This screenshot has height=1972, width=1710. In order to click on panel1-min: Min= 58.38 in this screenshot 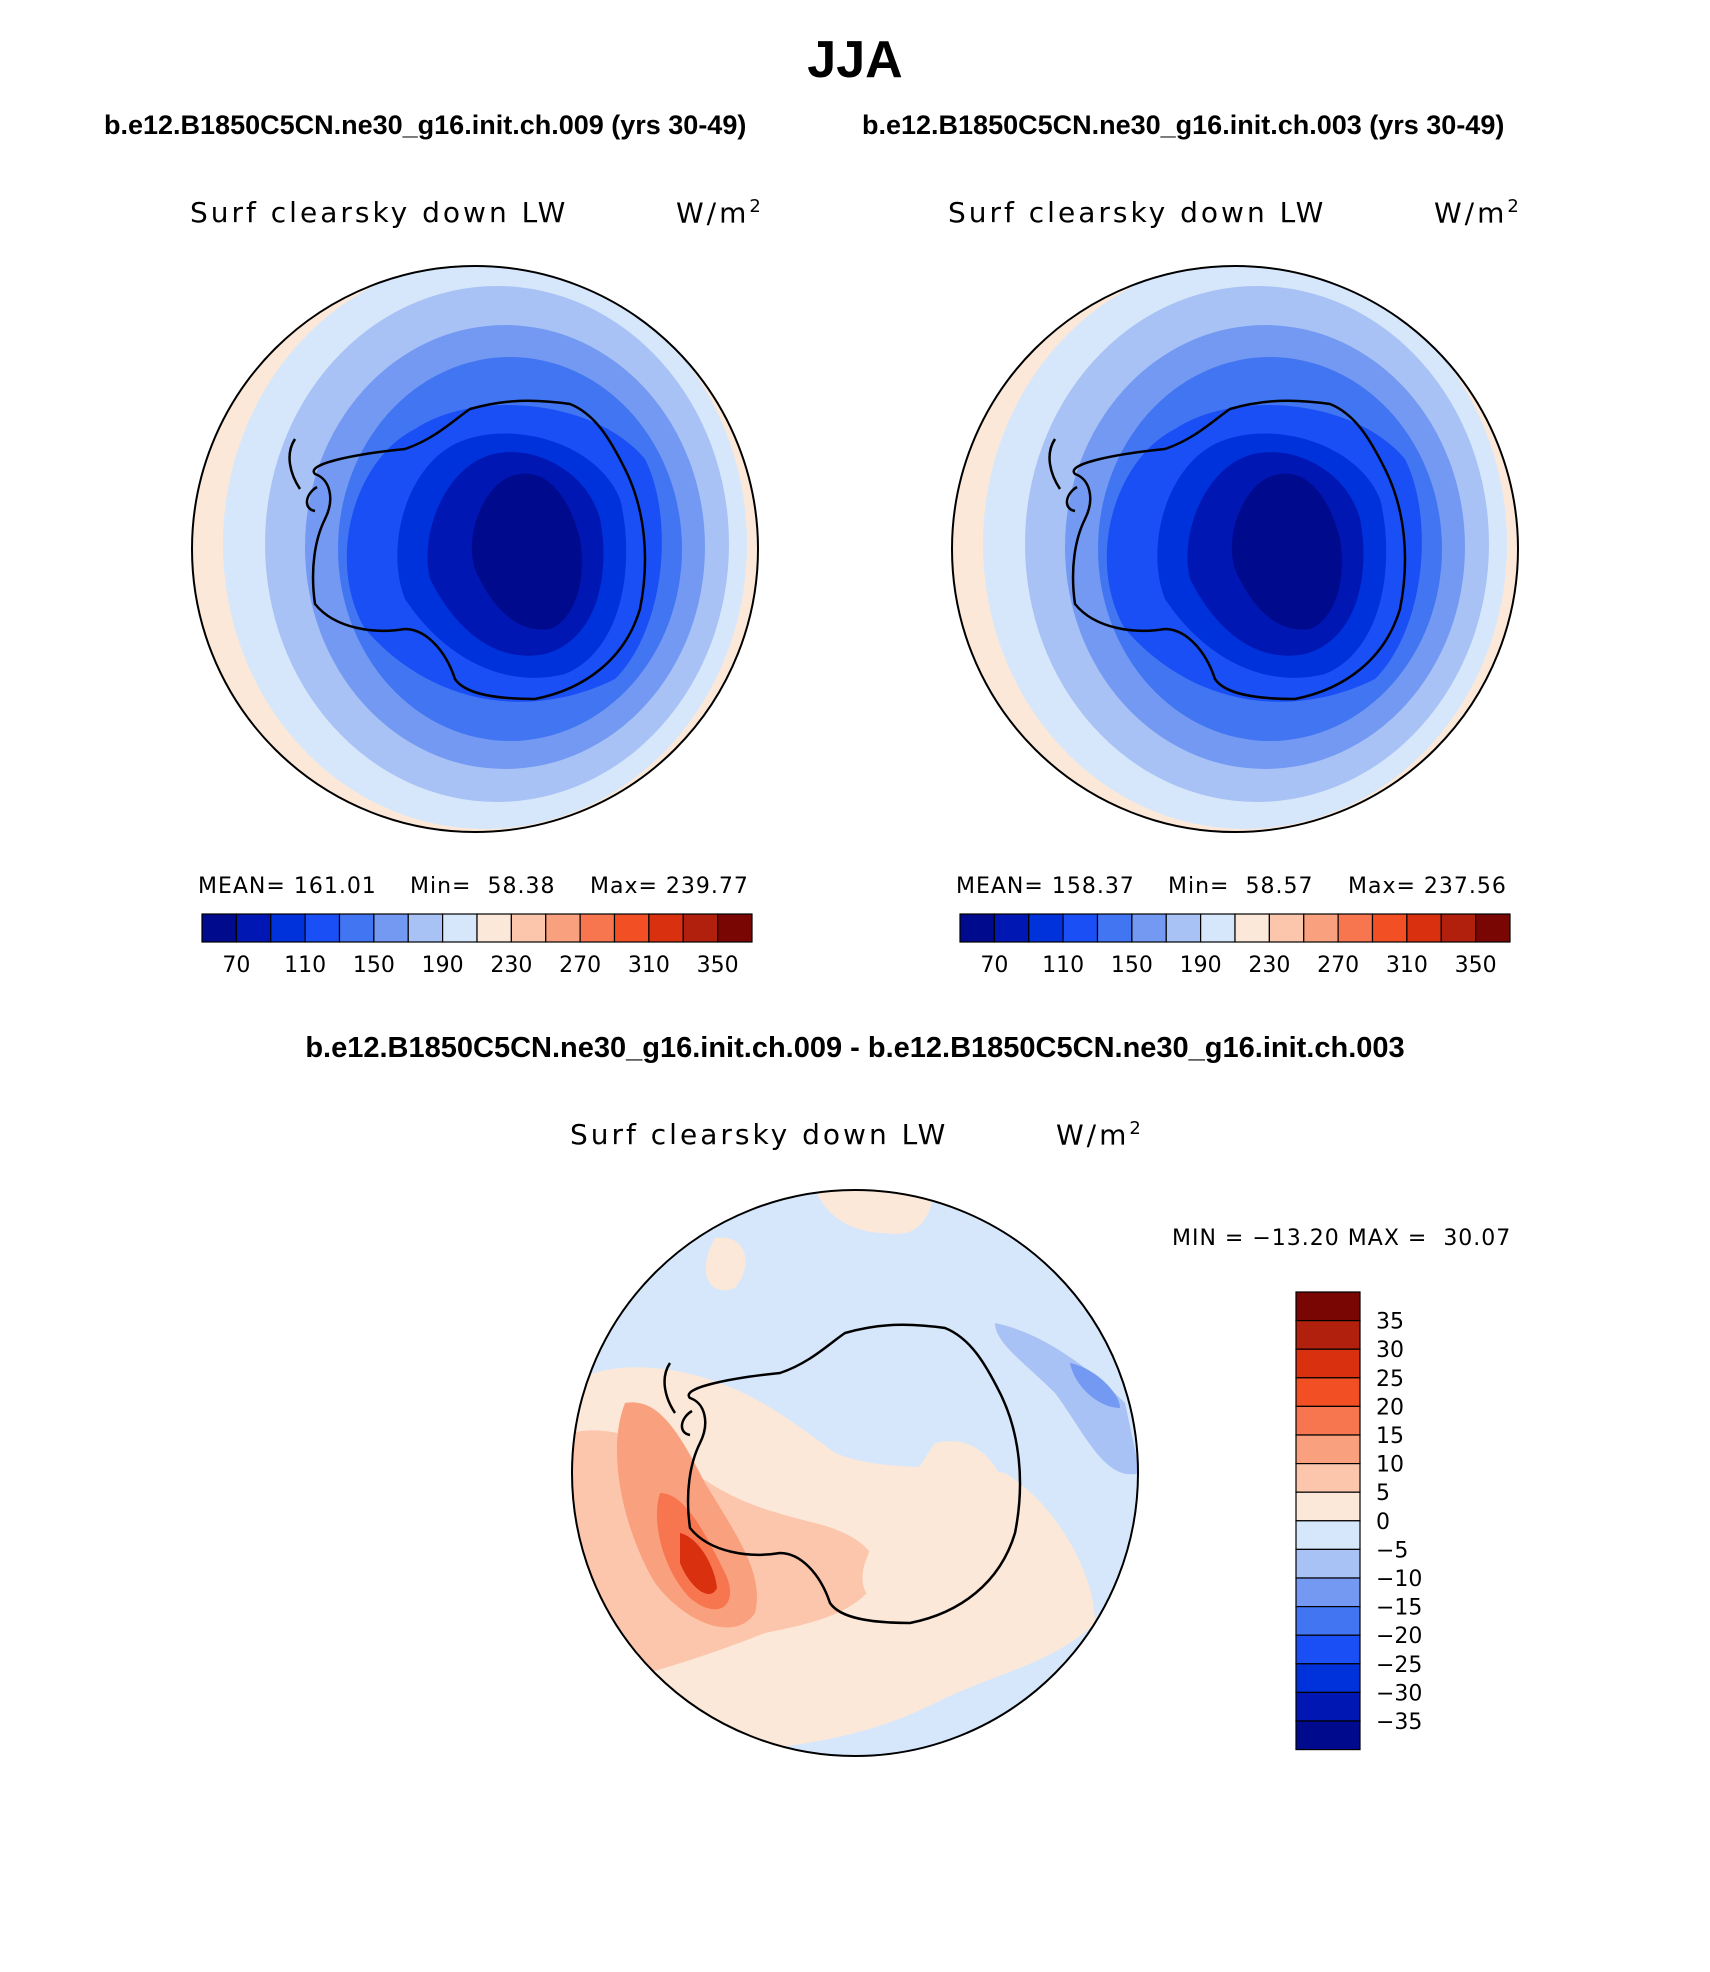, I will do `click(483, 886)`.